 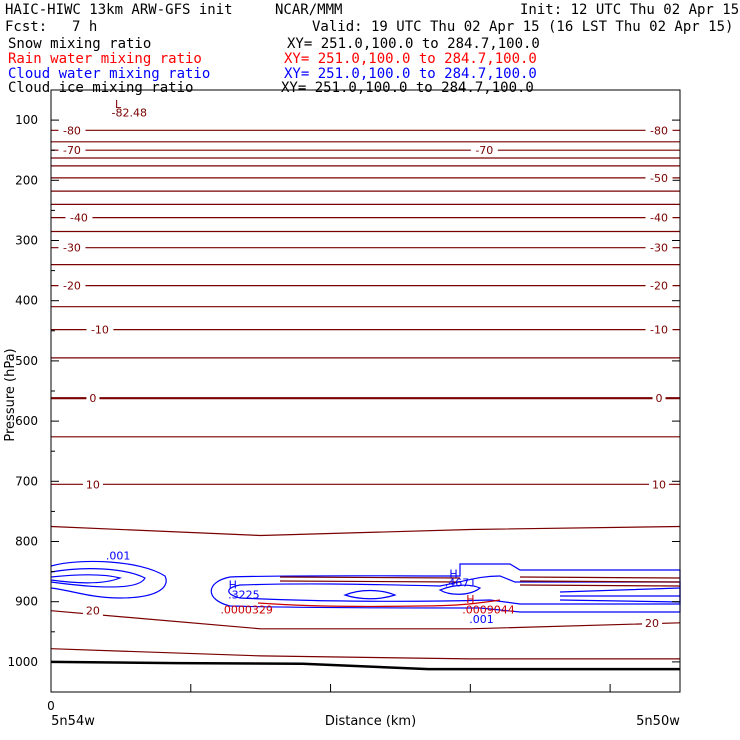 What do you see at coordinates (309, 10) in the screenshot?
I see `org-label: NCAR/MMM` at bounding box center [309, 10].